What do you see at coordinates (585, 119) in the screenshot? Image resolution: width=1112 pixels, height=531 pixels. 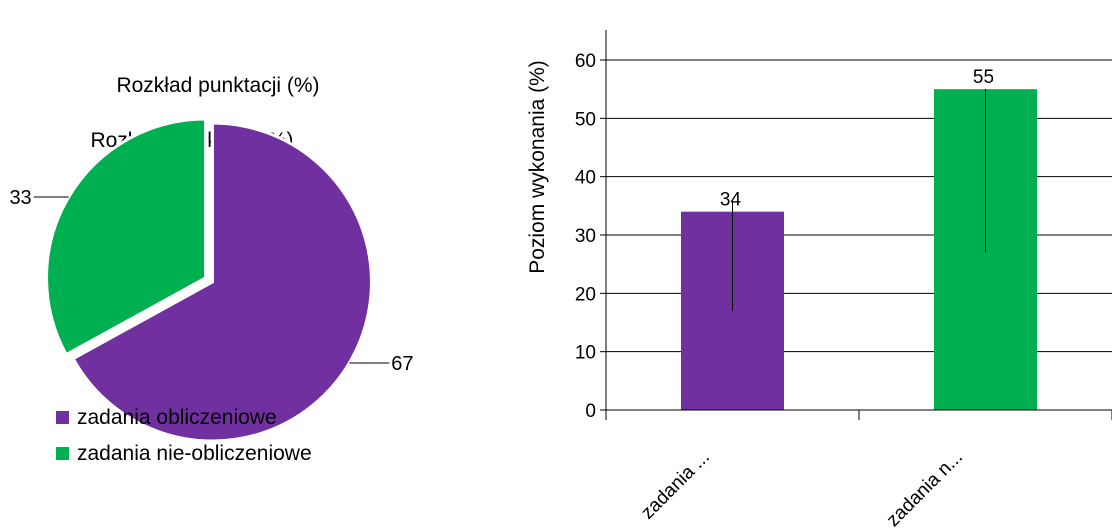 I see `y-tick-label-50: 50` at bounding box center [585, 119].